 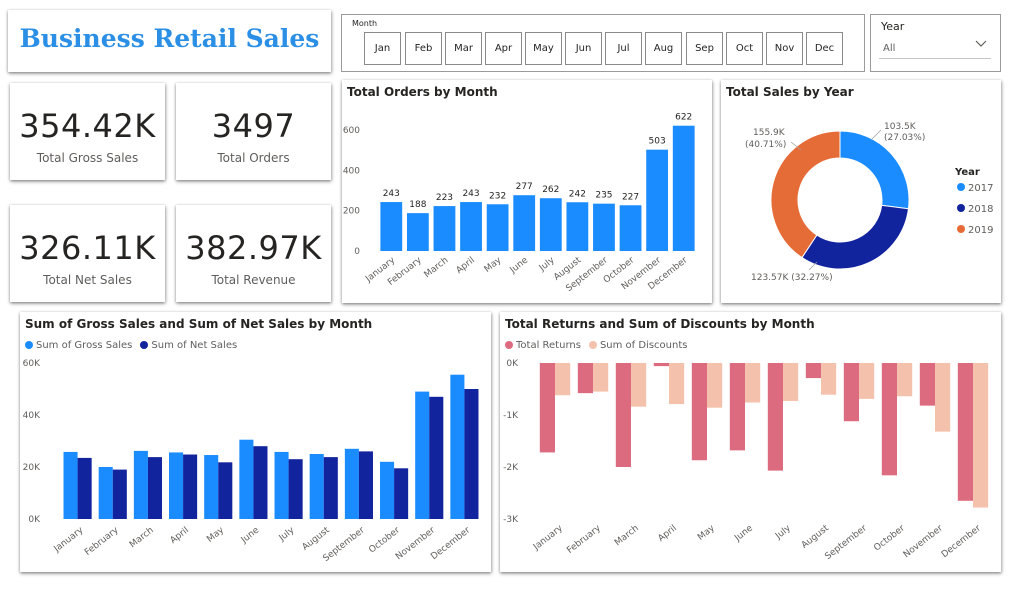 I want to click on kpi-revenue: 382.97K Total Revenue, so click(x=253, y=253).